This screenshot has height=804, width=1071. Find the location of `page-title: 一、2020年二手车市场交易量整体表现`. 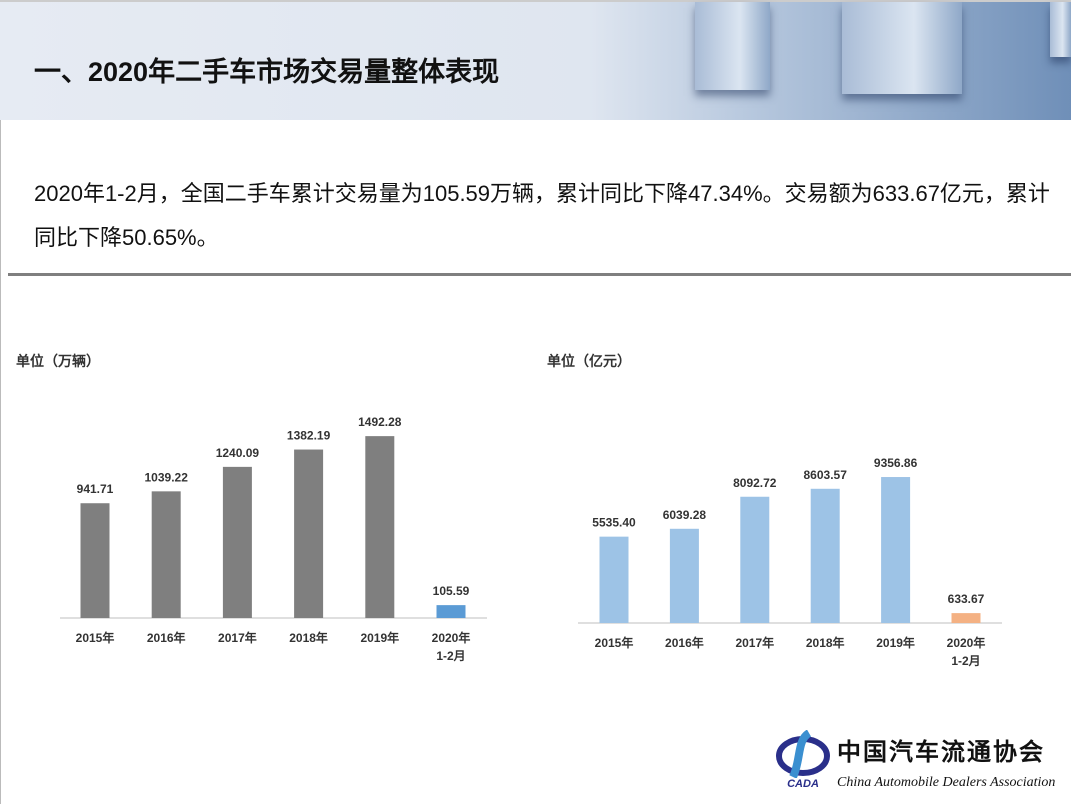

page-title: 一、2020年二手车市场交易量整体表现 is located at coordinates (267, 72).